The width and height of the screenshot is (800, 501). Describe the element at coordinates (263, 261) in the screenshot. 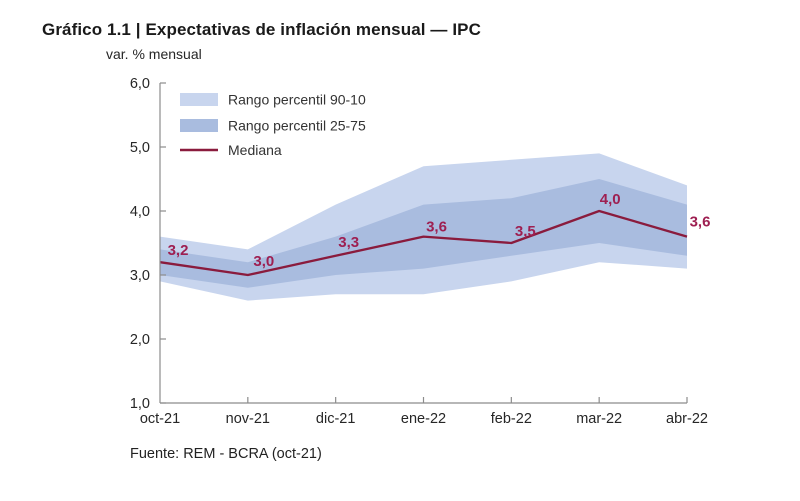

I see `data-label: 3,0` at that location.